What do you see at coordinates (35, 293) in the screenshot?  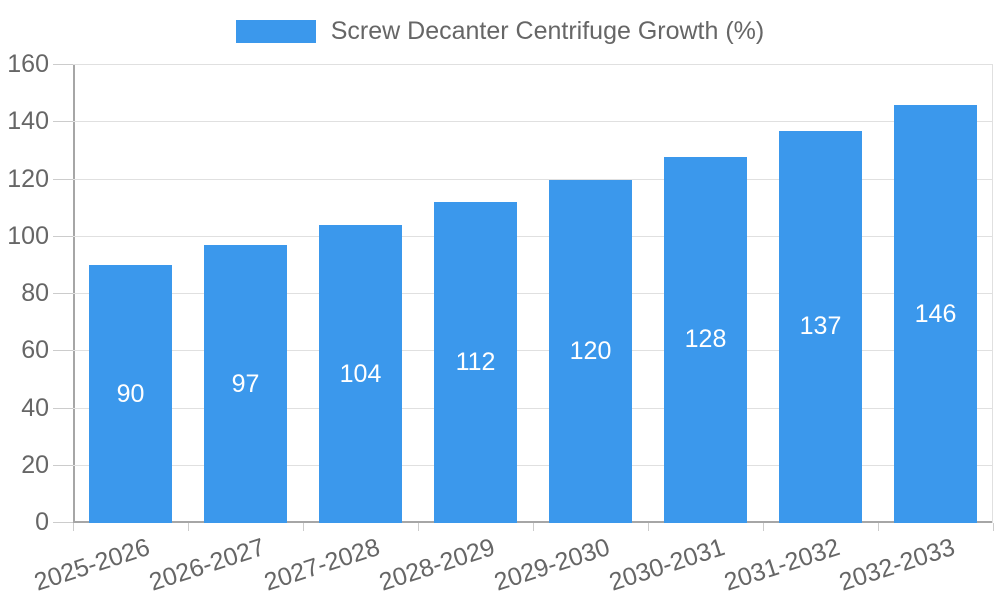 I see `y-axis-label: 80` at bounding box center [35, 293].